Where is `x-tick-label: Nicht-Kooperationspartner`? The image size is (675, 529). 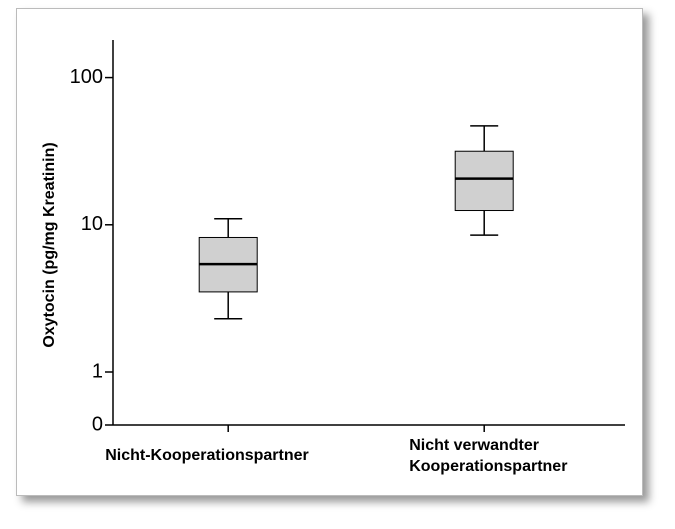 x-tick-label: Nicht-Kooperationspartner is located at coordinates (207, 455).